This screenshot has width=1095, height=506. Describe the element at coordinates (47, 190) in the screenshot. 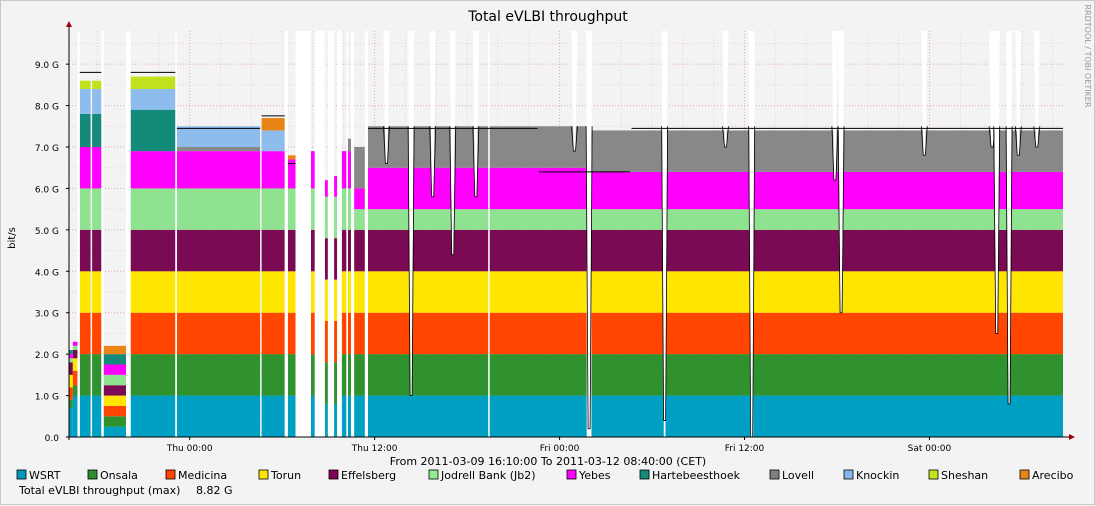

I see `y-tick-label: 6.0 G` at that location.